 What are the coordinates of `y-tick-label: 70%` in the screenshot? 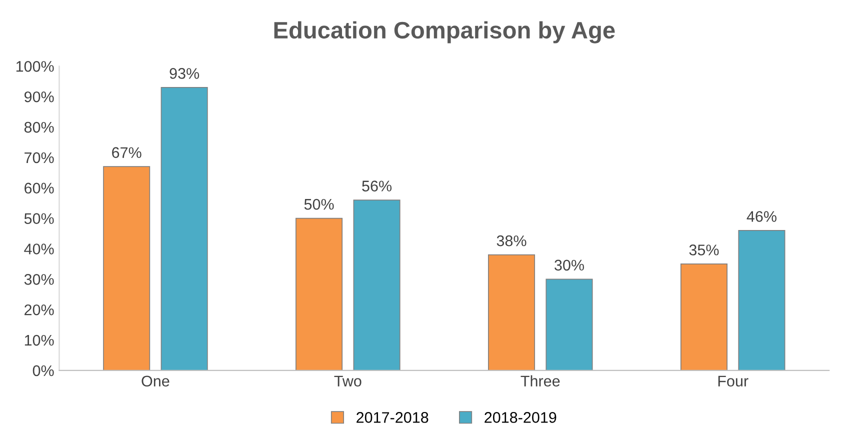 It's located at (39, 158).